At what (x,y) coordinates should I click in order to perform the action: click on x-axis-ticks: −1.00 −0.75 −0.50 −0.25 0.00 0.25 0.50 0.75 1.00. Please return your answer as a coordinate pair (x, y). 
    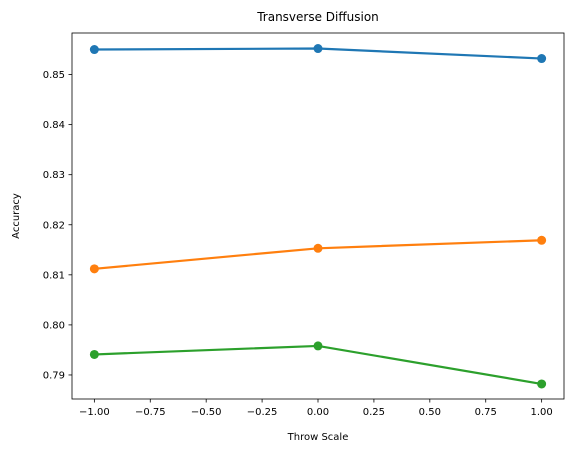
    Looking at the image, I should click on (316, 408).